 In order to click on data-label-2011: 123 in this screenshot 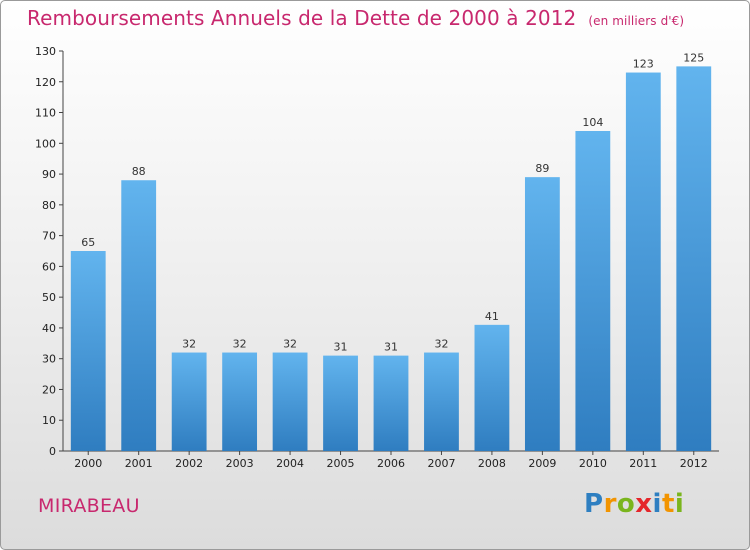, I will do `click(643, 64)`.